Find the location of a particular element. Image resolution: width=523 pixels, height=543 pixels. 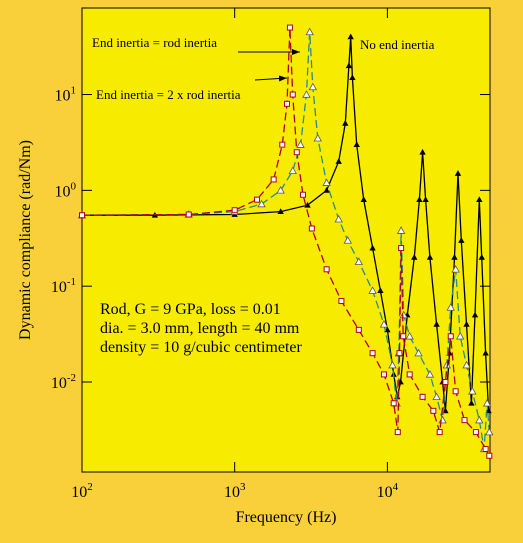

annotation: dia. = 3.0 mm, length = 40 mm is located at coordinates (200, 328).